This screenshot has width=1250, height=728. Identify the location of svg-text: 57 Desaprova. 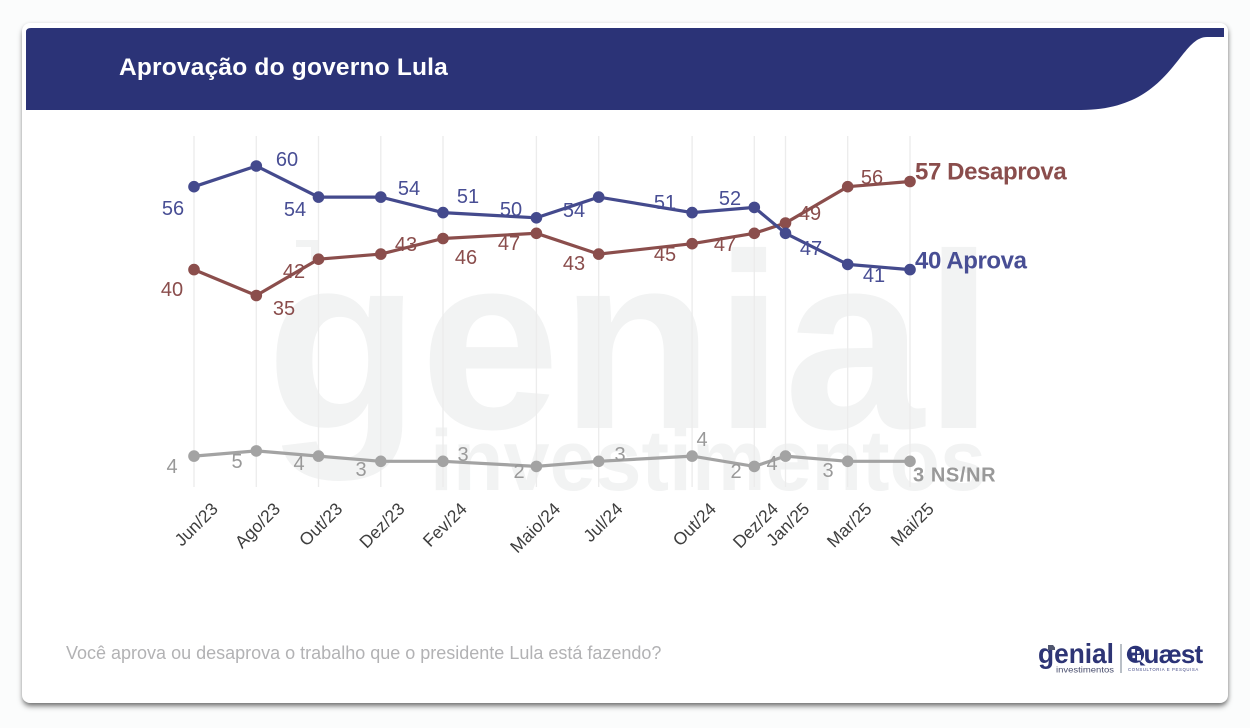
(991, 171).